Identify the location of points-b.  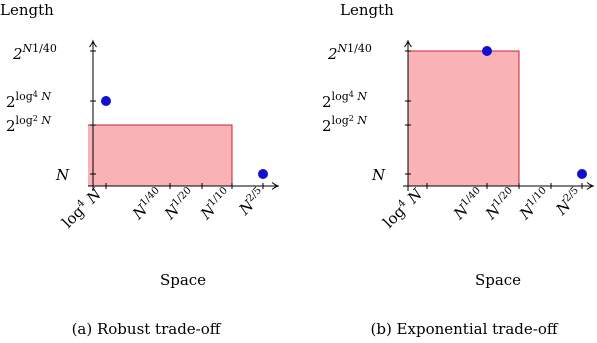
(534, 112).